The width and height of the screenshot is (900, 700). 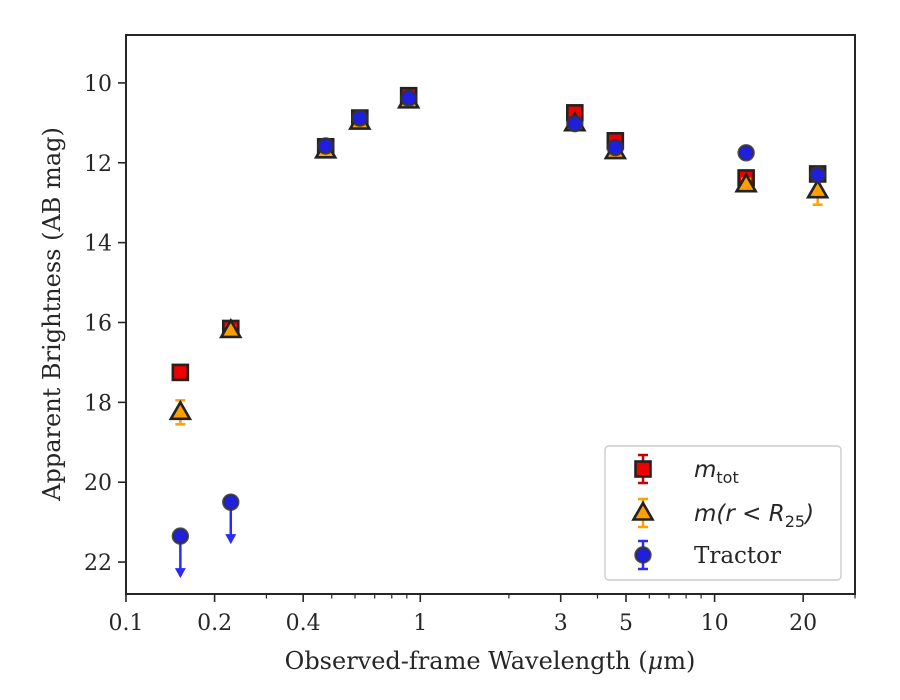 I want to click on legend-entry: m(r < R25), so click(x=722, y=514).